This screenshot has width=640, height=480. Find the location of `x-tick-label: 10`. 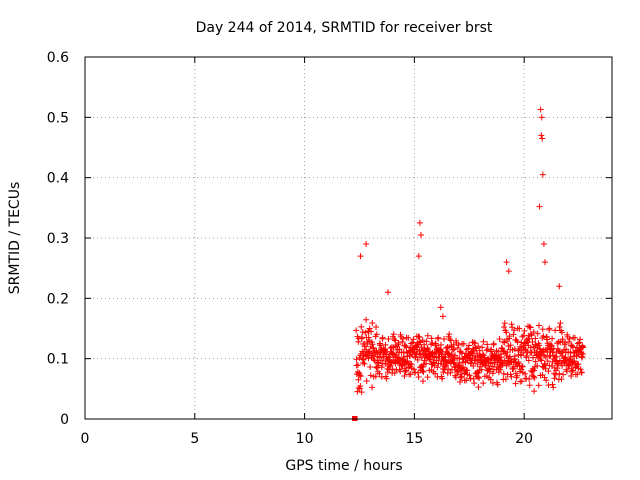

x-tick-label: 10 is located at coordinates (305, 439).